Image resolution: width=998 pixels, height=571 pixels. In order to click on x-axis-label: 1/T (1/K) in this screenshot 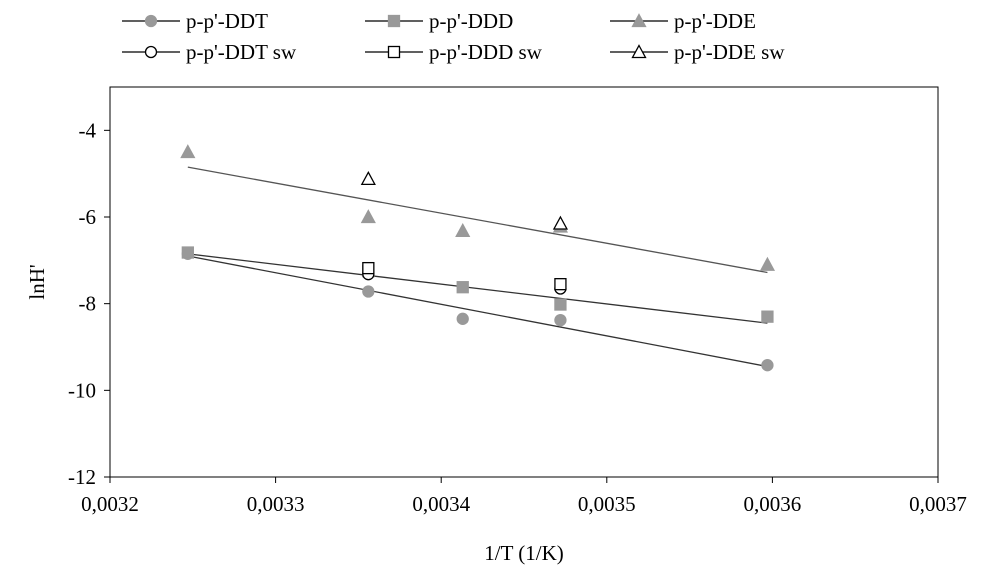, I will do `click(524, 553)`.